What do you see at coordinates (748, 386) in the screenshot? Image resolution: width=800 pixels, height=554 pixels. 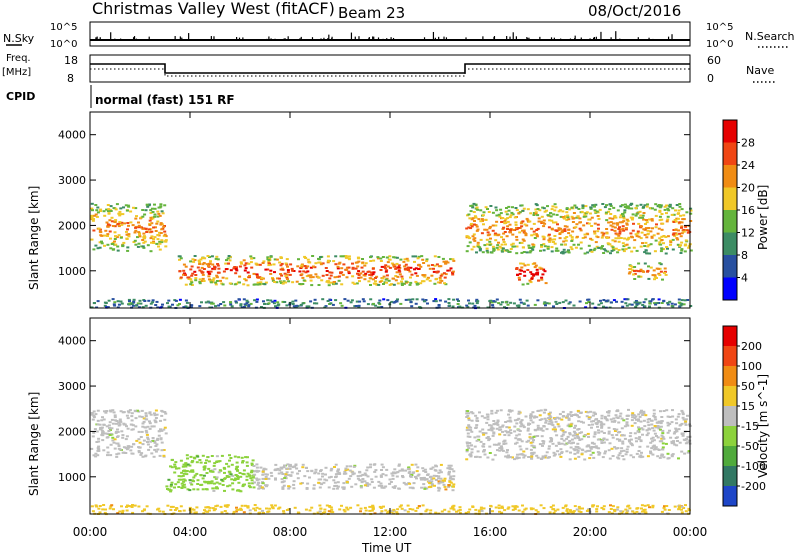 I see `colorbar-tick-label: 50` at bounding box center [748, 386].